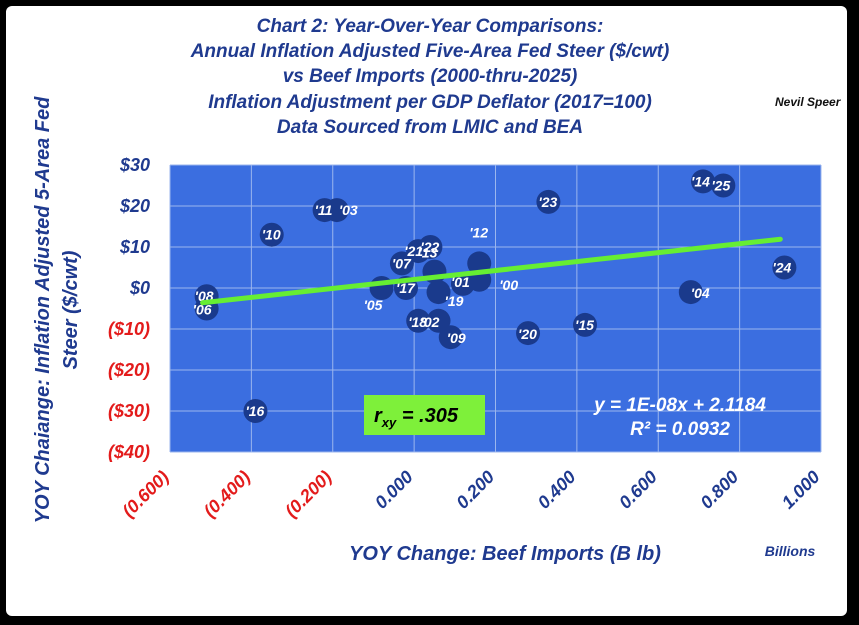 This screenshot has width=859, height=625. I want to click on trendline, so click(491, 271).